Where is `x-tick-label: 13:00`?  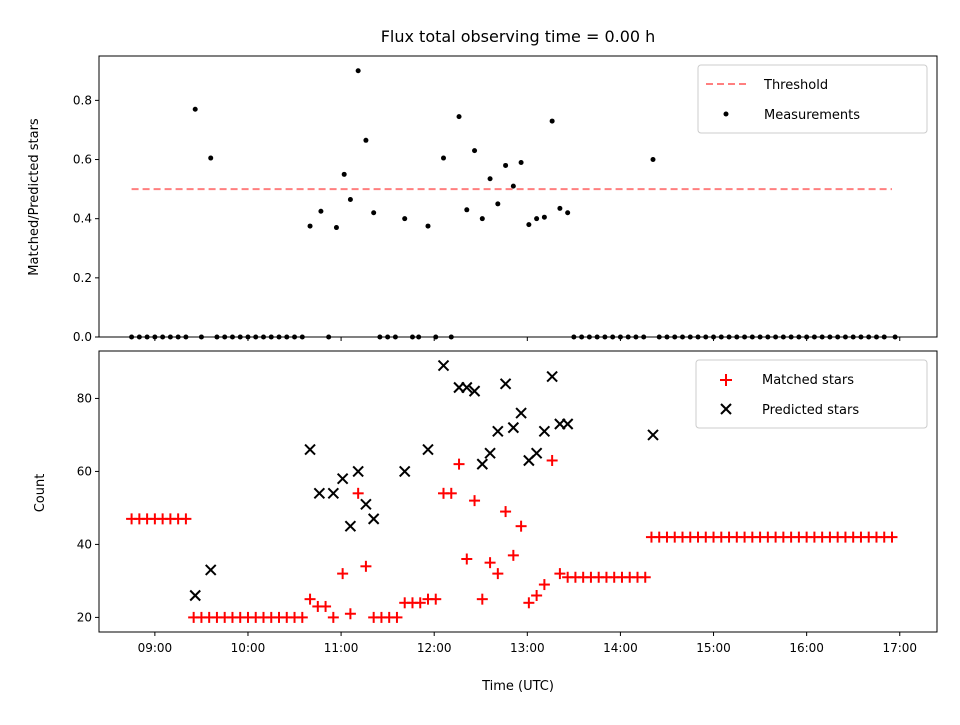
x-tick-label: 13:00 is located at coordinates (527, 648).